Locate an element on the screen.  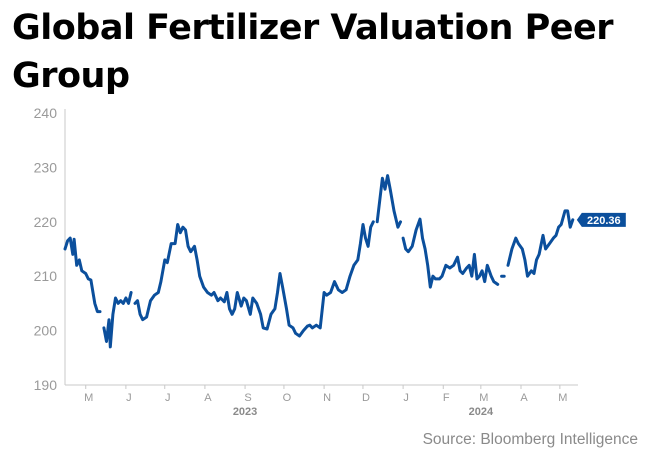
x-tick-label: S is located at coordinates (247, 398).